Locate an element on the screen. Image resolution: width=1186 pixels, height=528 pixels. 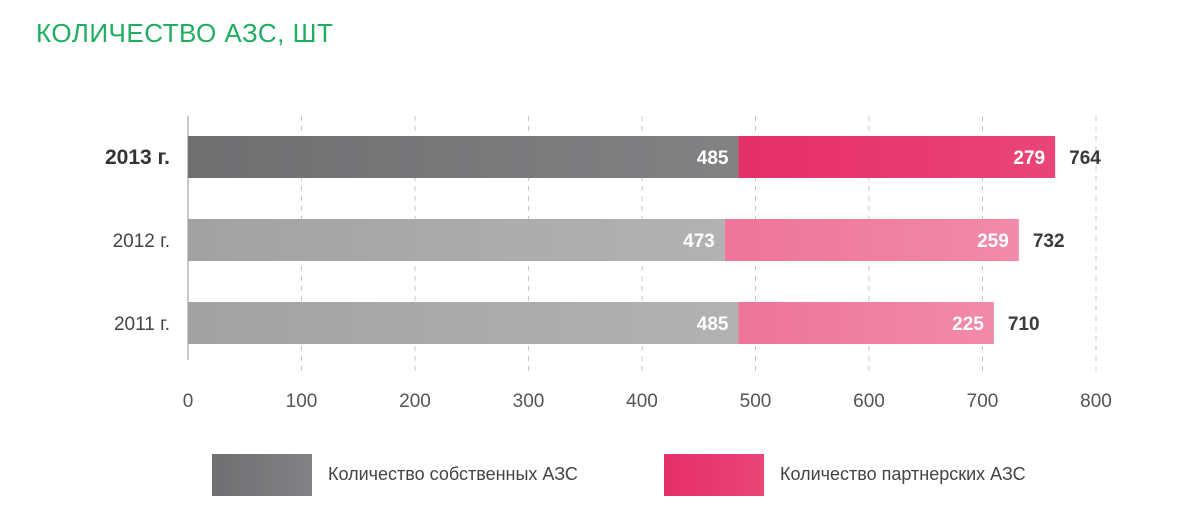
x-tick-label: 300 is located at coordinates (529, 401).